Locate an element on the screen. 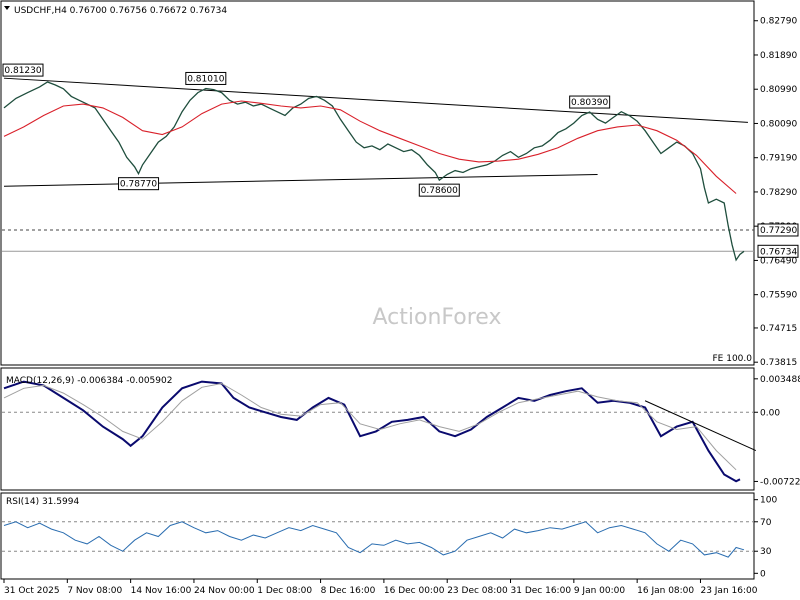 The width and height of the screenshot is (800, 600). x-tick-label: 16 Jan 08:00 is located at coordinates (665, 591).